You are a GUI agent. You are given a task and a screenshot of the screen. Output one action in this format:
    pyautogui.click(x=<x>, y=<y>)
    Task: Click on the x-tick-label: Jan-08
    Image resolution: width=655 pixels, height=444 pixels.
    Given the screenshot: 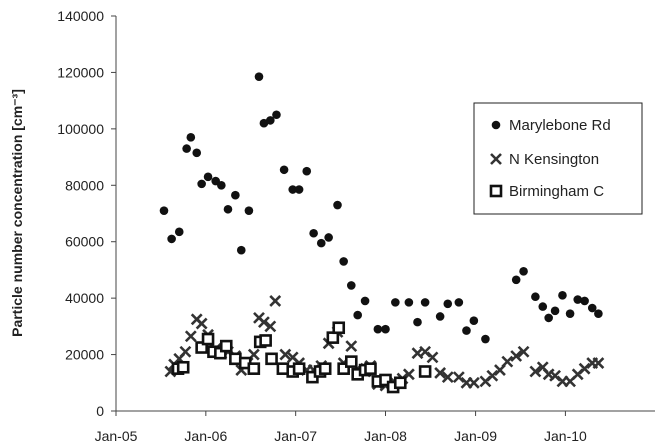 What is the action you would take?
    pyautogui.click(x=385, y=436)
    